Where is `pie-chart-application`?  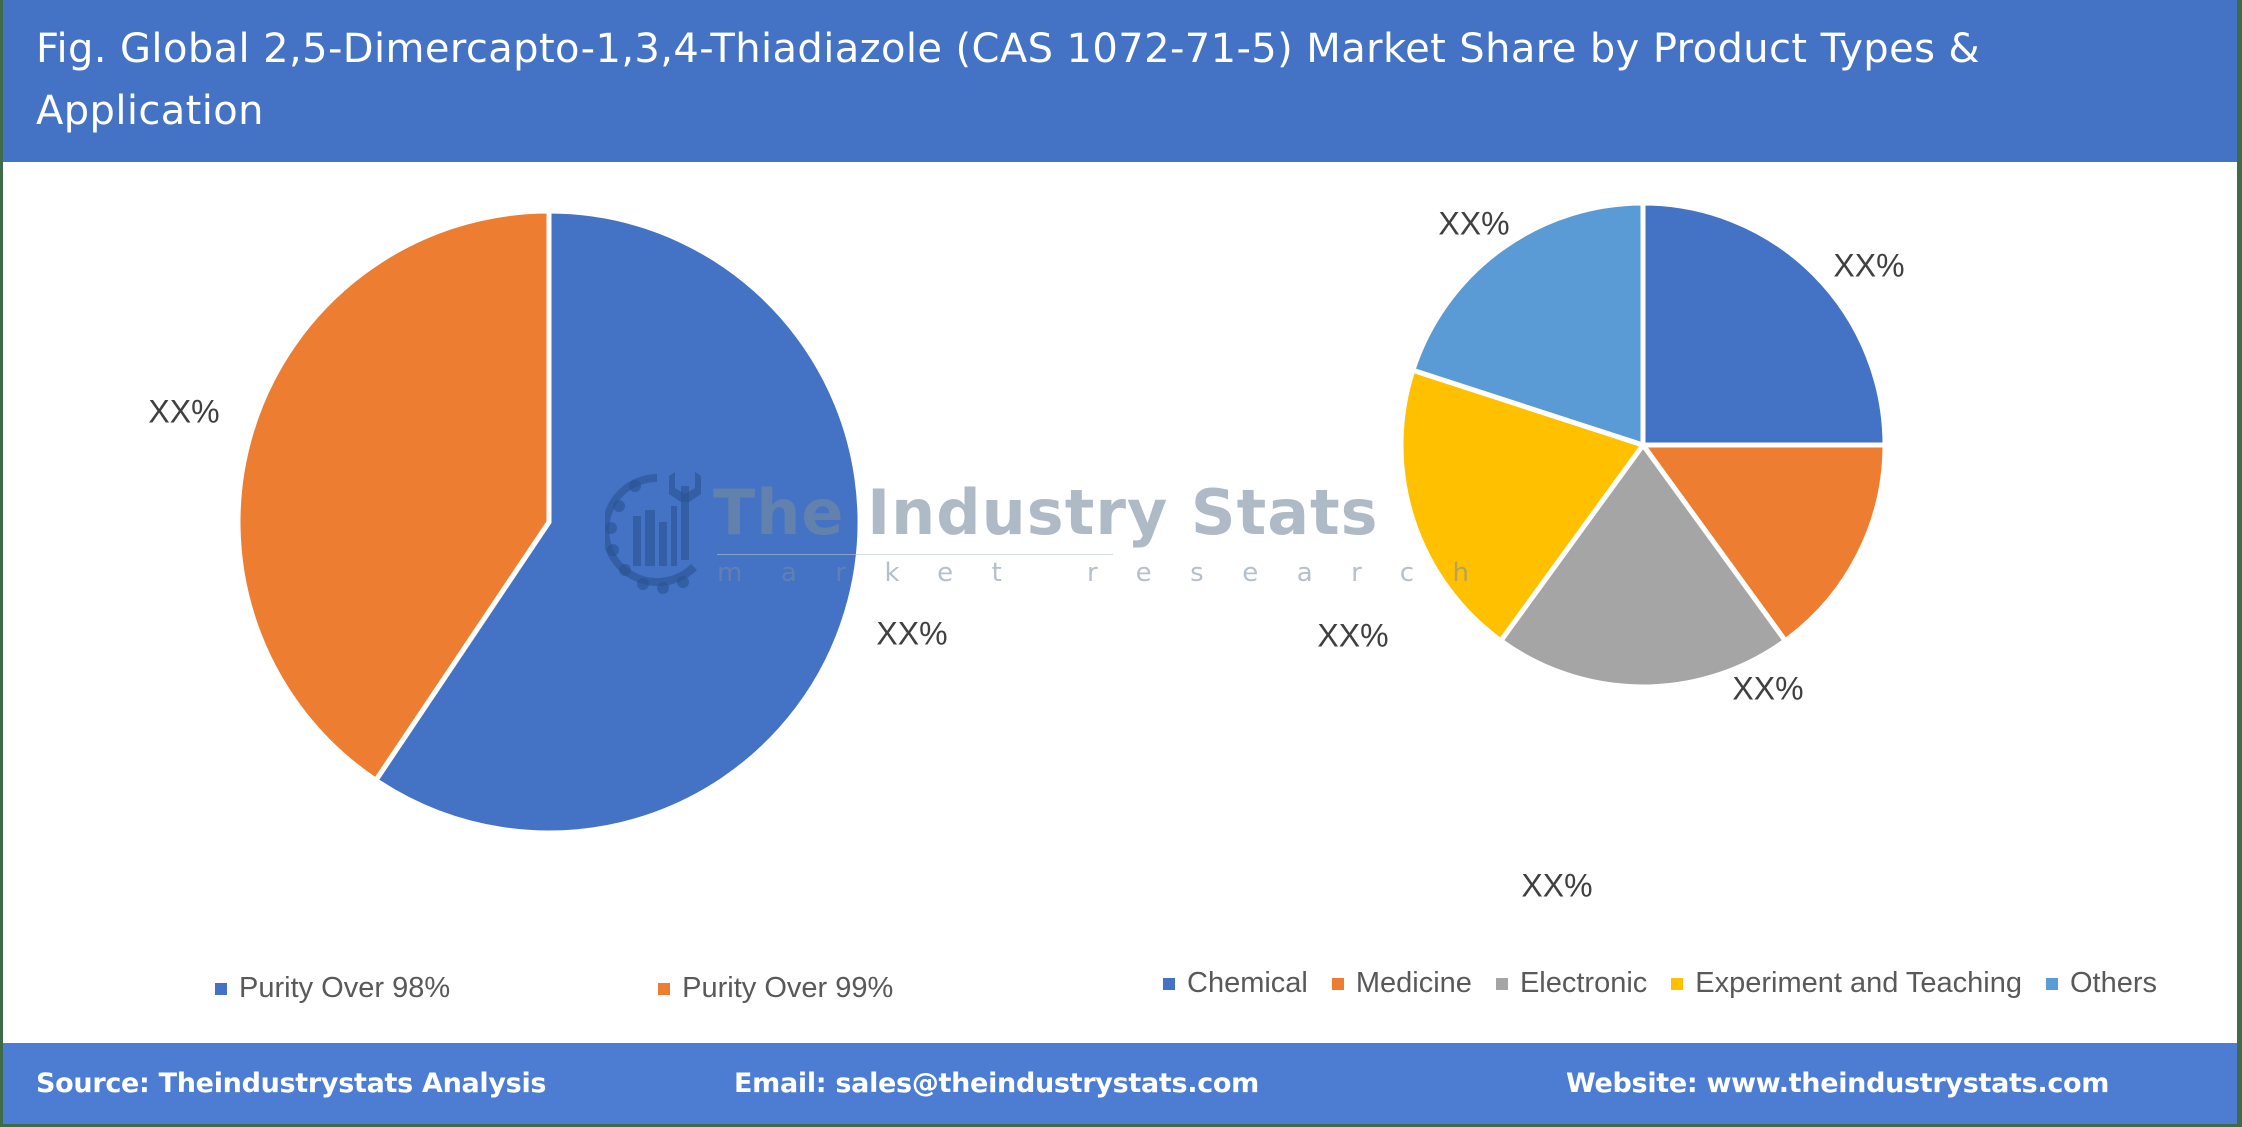
pie-chart-application is located at coordinates (1643, 445).